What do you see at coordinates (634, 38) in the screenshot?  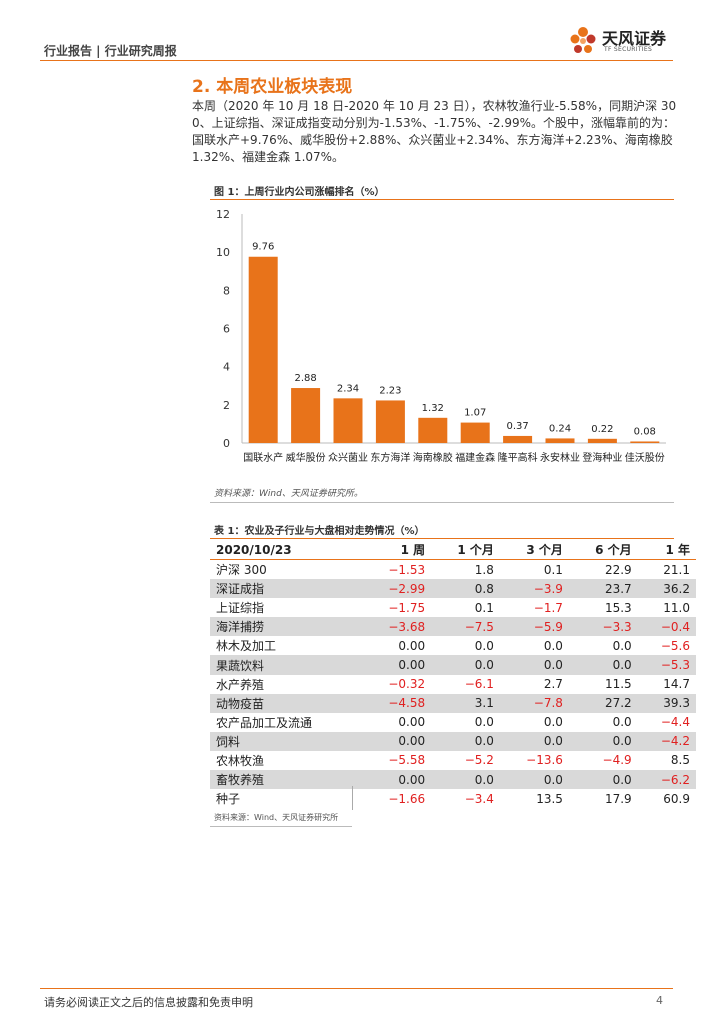 I see `logo-text-cn: 天风证券` at bounding box center [634, 38].